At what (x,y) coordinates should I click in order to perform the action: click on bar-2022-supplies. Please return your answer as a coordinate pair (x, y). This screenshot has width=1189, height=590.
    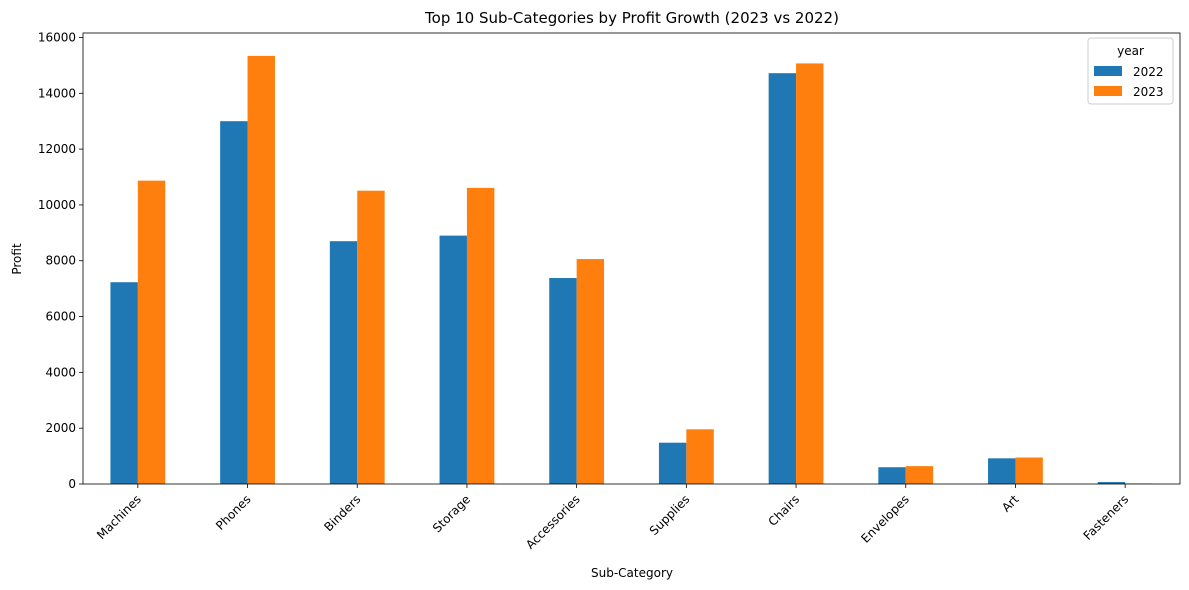
    Looking at the image, I should click on (672, 463).